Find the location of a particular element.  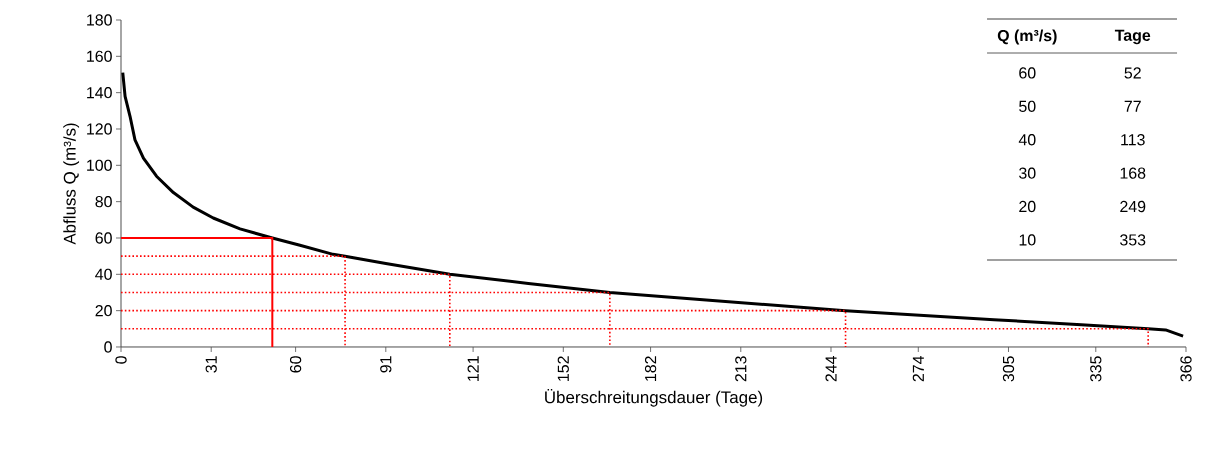

annotation: 52 is located at coordinates (1132, 73).